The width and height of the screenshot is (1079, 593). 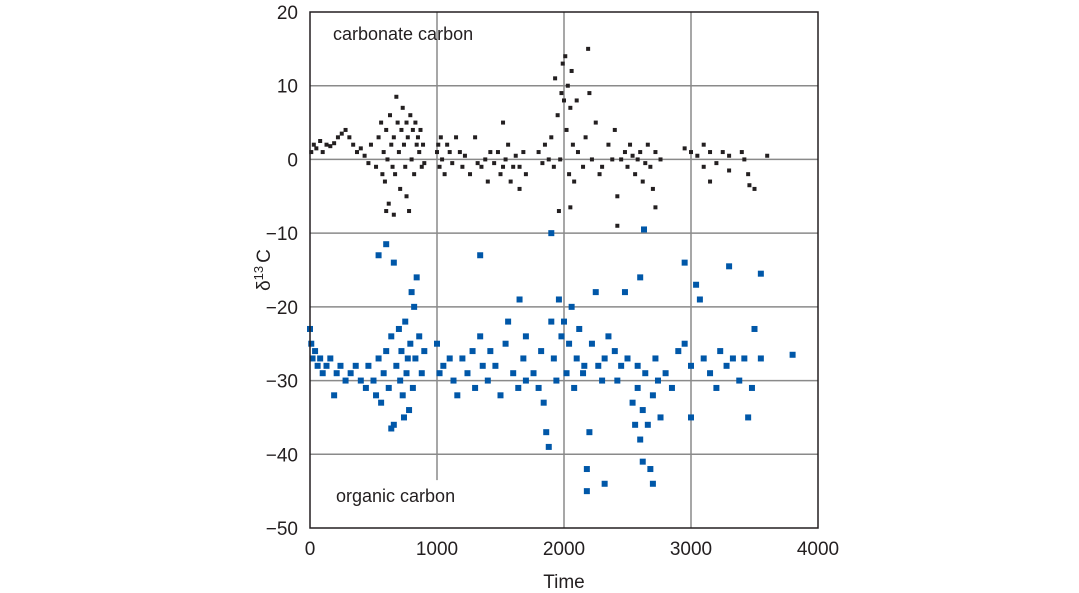 I want to click on annotation-organic: organic carbon, so click(x=395, y=496).